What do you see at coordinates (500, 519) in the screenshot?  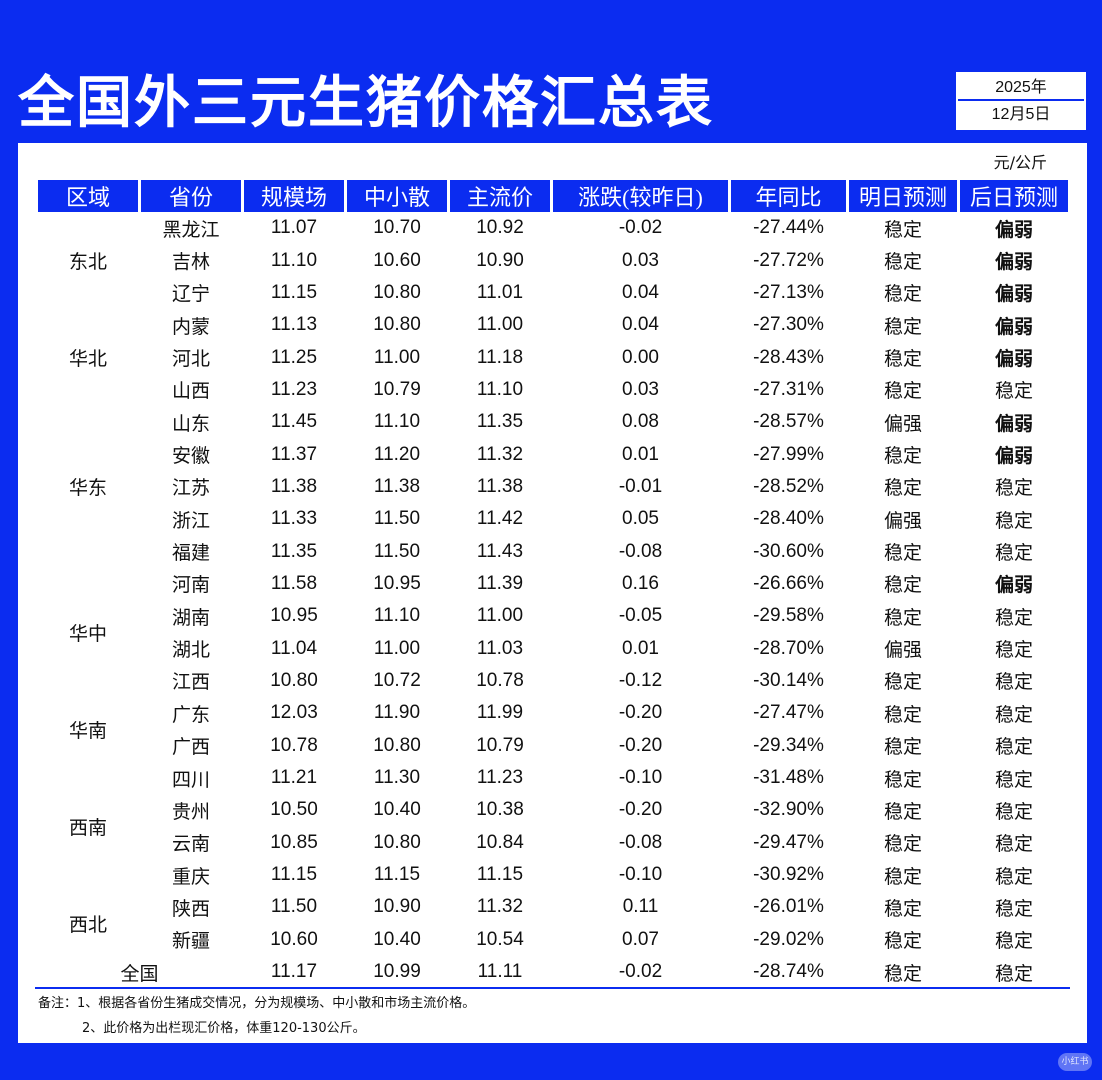 I see `main-price: 11.42` at bounding box center [500, 519].